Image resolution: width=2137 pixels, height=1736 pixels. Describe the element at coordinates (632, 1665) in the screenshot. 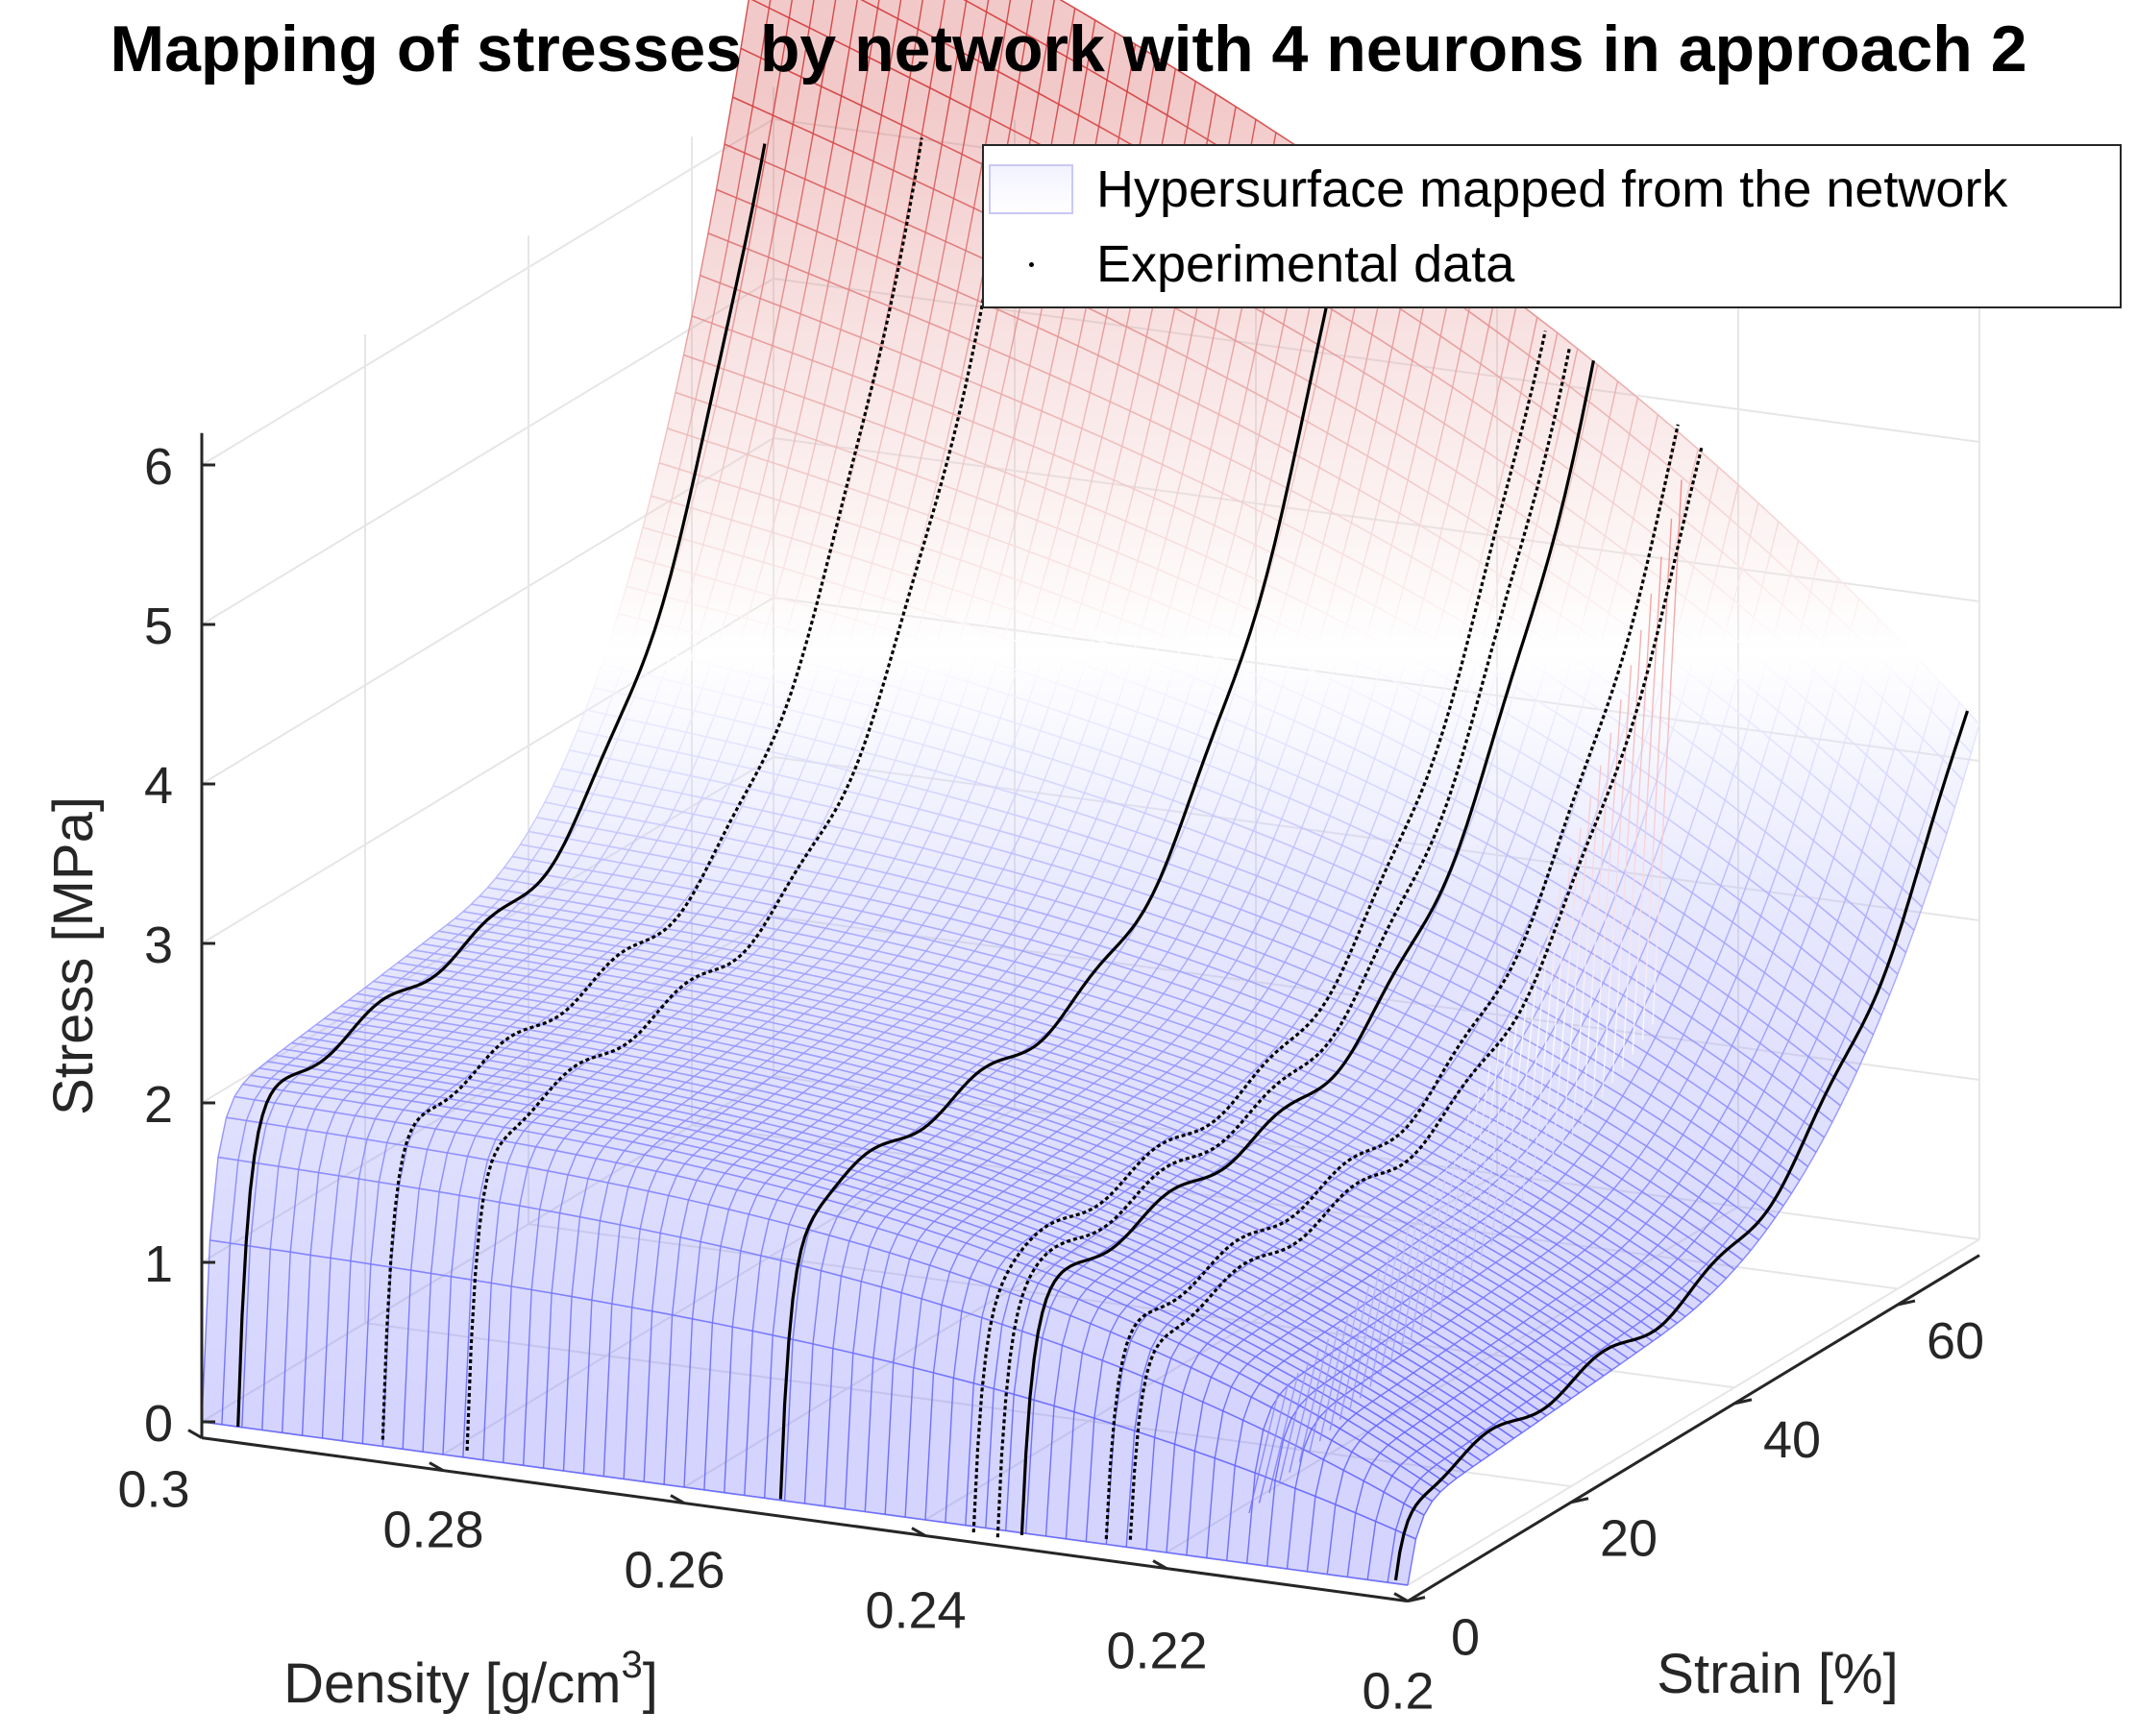

I see `x-axis-label-sup: 3` at that location.